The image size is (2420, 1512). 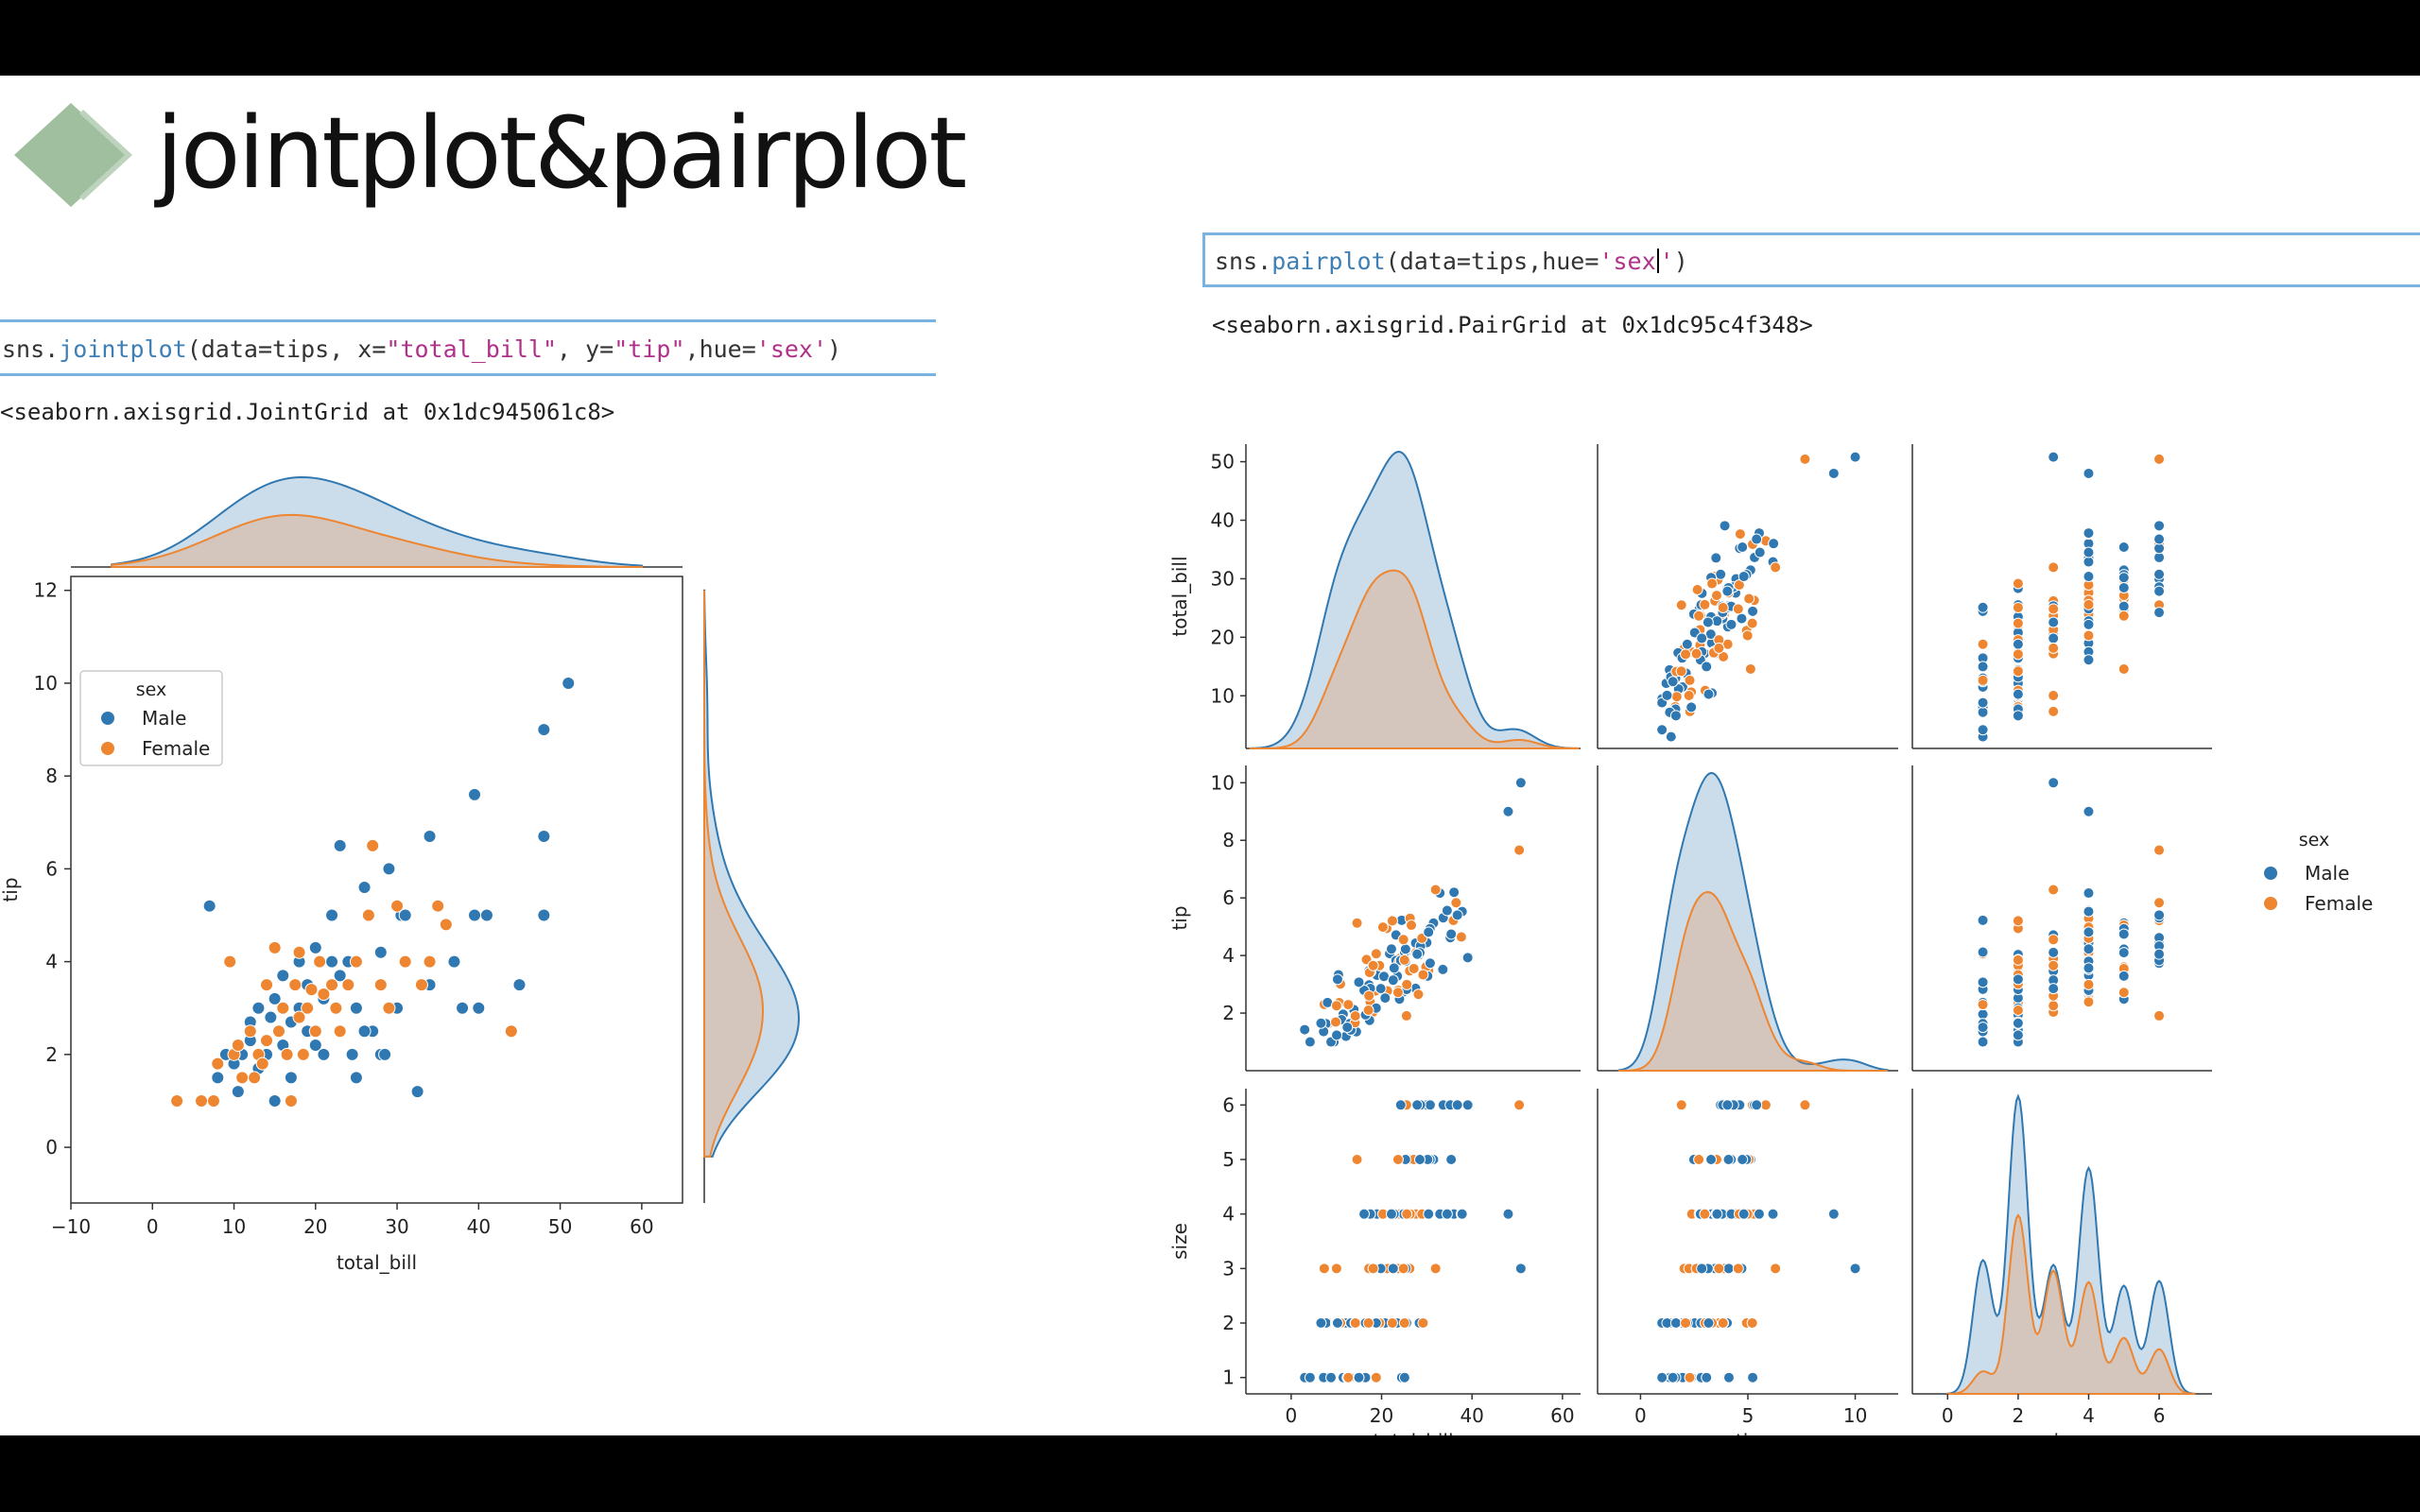 What do you see at coordinates (1223, 462) in the screenshot?
I see `y-tick-label: 50` at bounding box center [1223, 462].